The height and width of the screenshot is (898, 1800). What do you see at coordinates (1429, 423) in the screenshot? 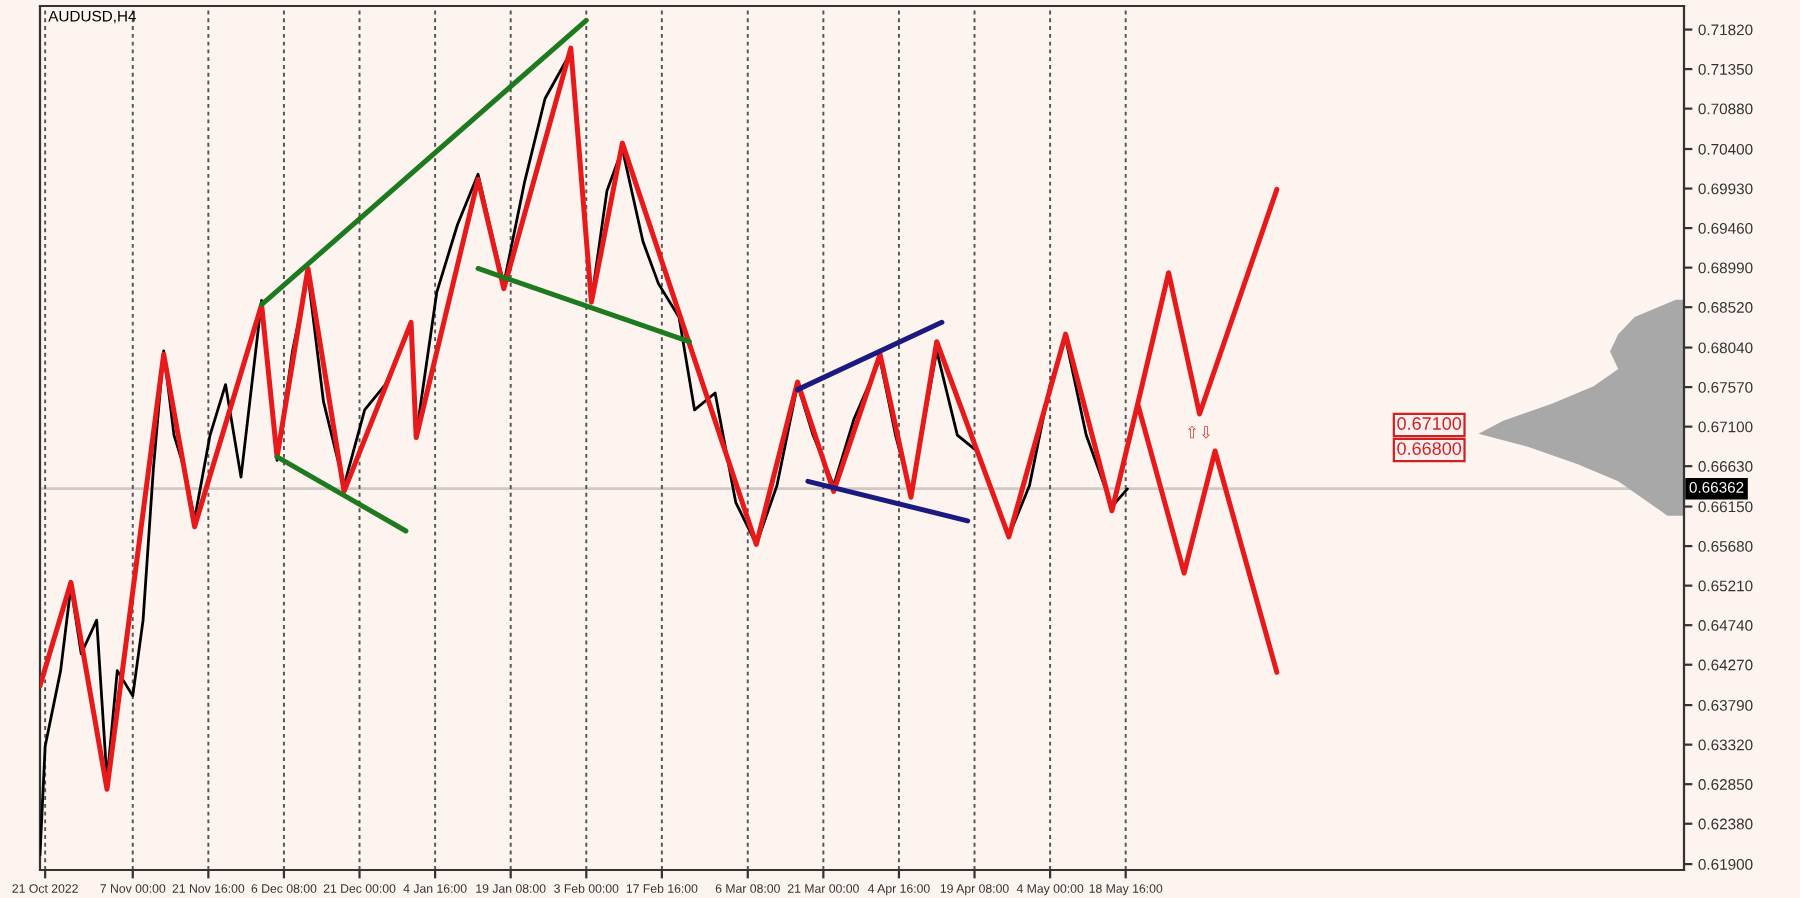
I see `annotation: 0.67100` at bounding box center [1429, 423].